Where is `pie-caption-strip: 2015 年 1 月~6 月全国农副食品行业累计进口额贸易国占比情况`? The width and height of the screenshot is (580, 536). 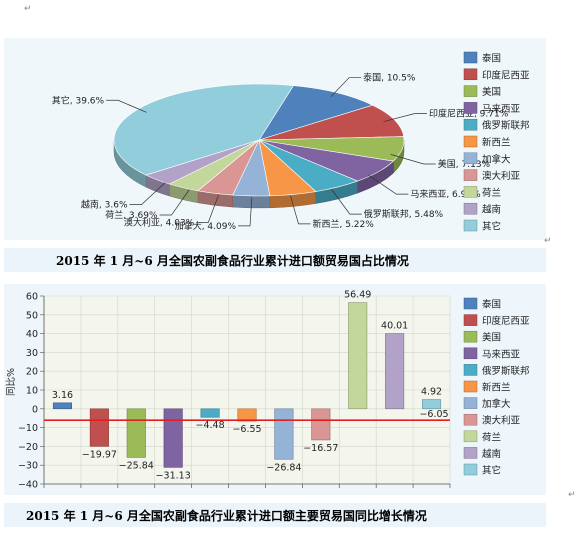 pie-caption-strip: 2015 年 1 月~6 月全国农副食品行业累计进口额贸易国占比情况 is located at coordinates (275, 260).